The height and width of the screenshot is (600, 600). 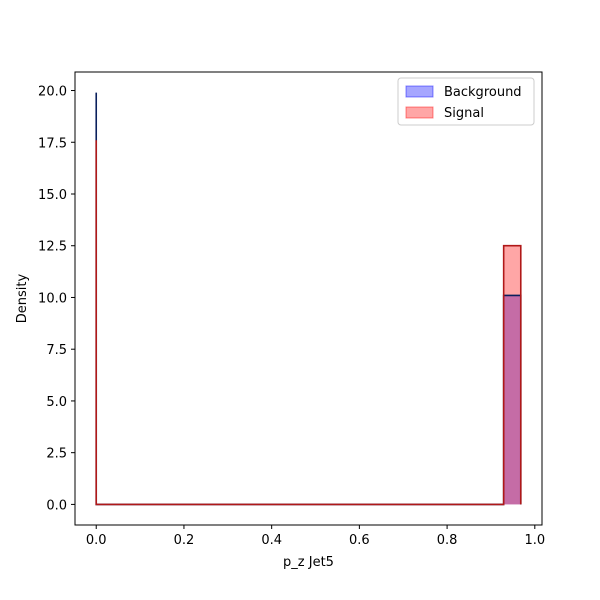 I want to click on legend-label-signal: Signal, so click(x=464, y=113).